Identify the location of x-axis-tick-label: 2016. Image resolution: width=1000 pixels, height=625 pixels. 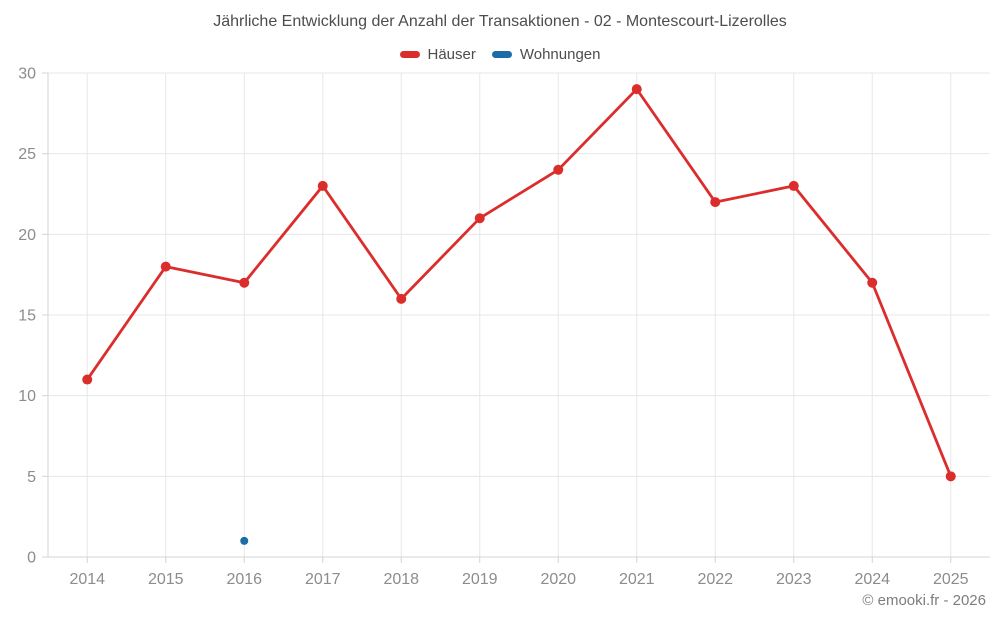
(244, 579).